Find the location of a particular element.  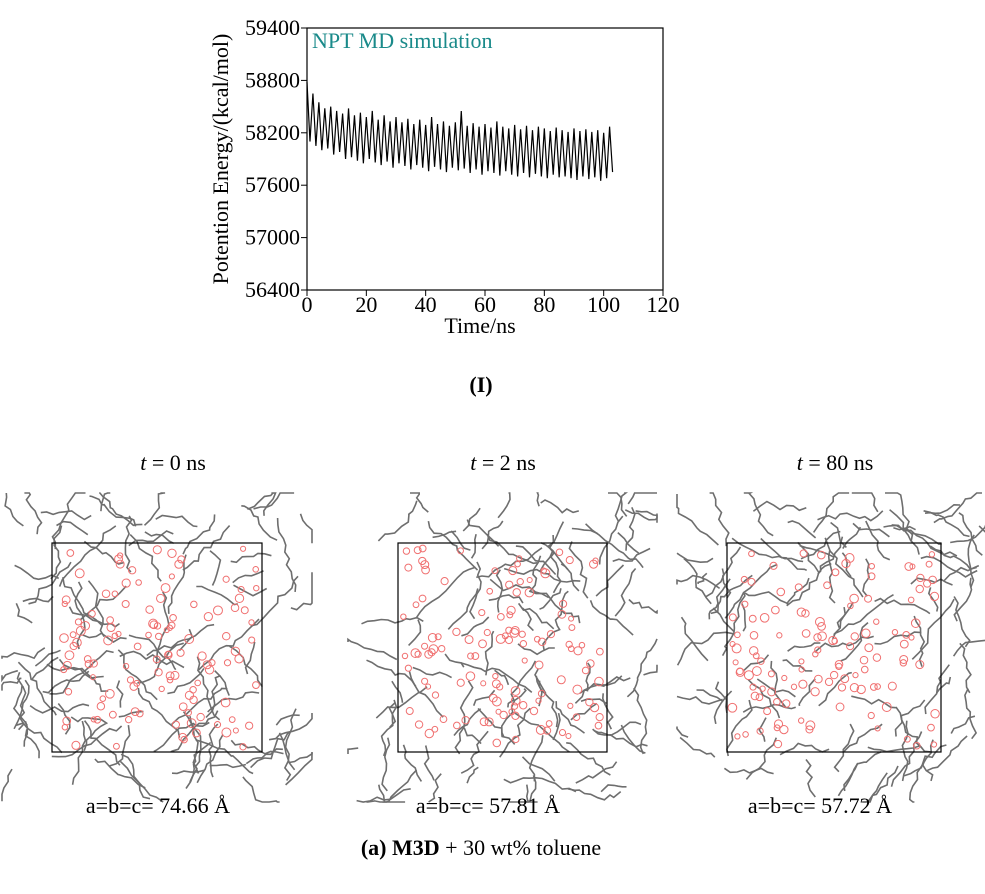

cell-box is located at coordinates (157, 647).